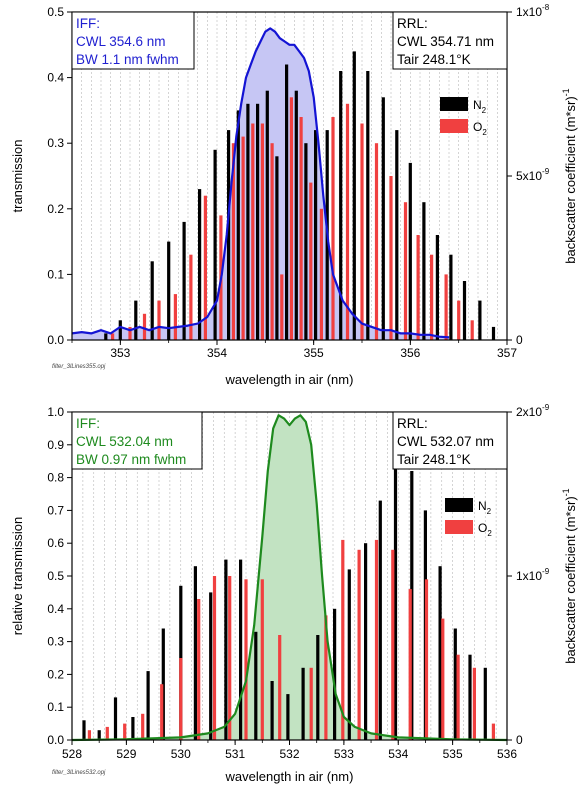 The width and height of the screenshot is (586, 793). I want to click on legend-label: N2, so click(485, 507).